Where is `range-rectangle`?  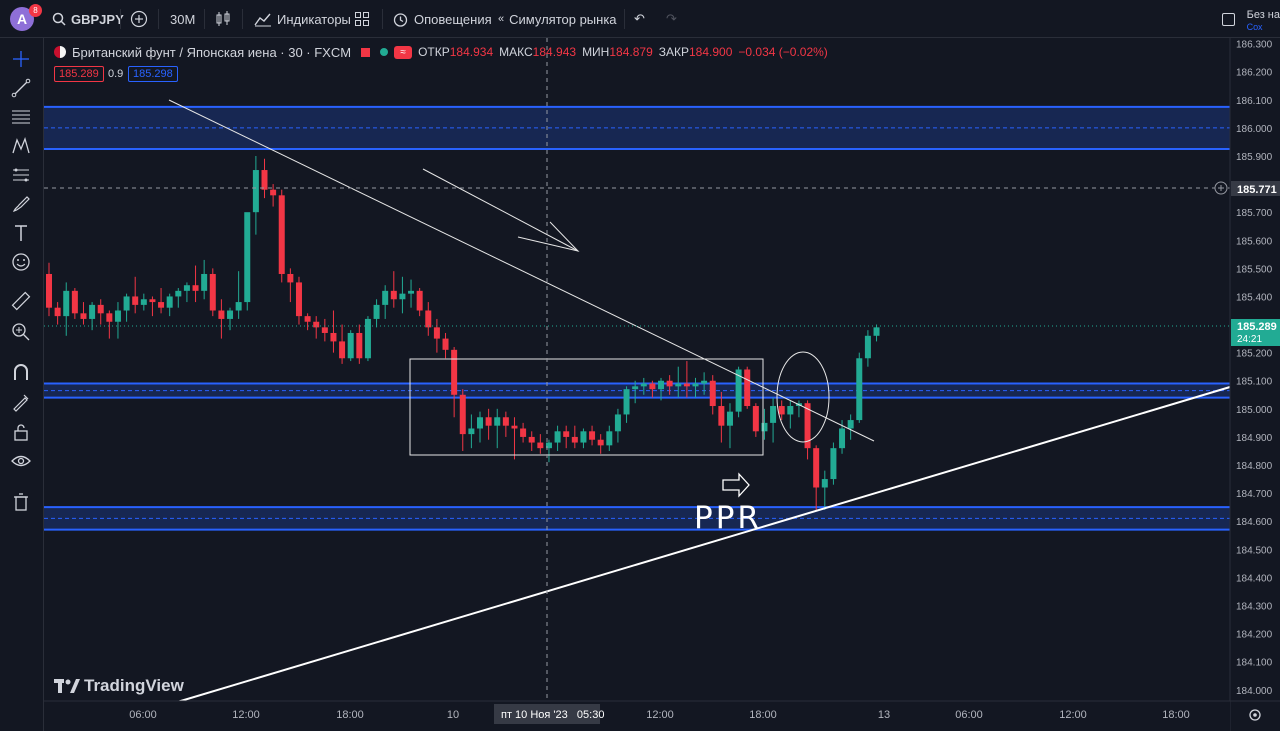
range-rectangle is located at coordinates (586, 407).